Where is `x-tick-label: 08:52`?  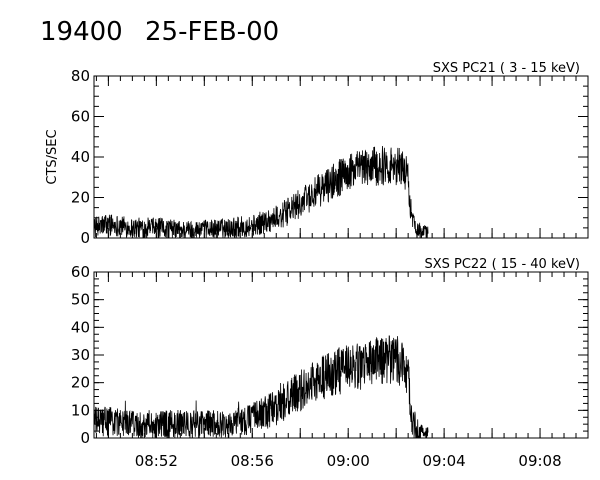
x-tick-label: 08:52 is located at coordinates (156, 461).